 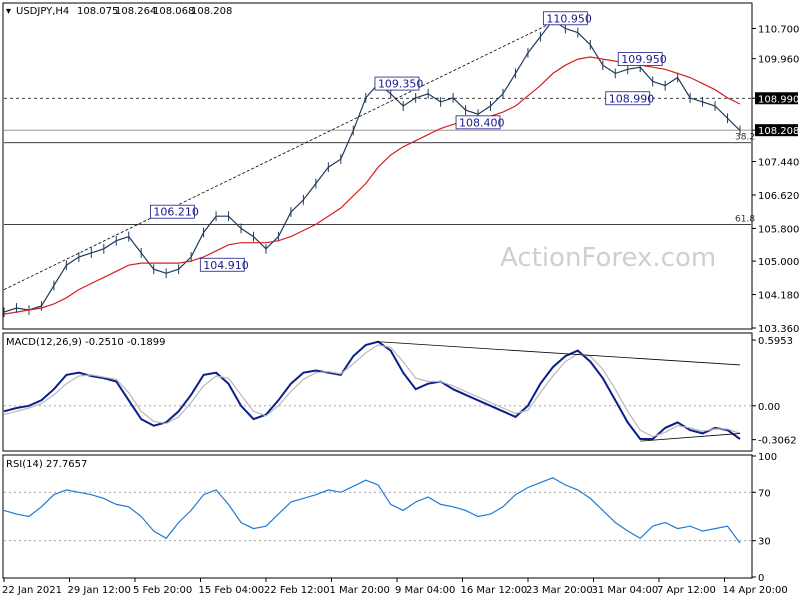 I want to click on price-ytick-label: 110.700, so click(x=778, y=29).